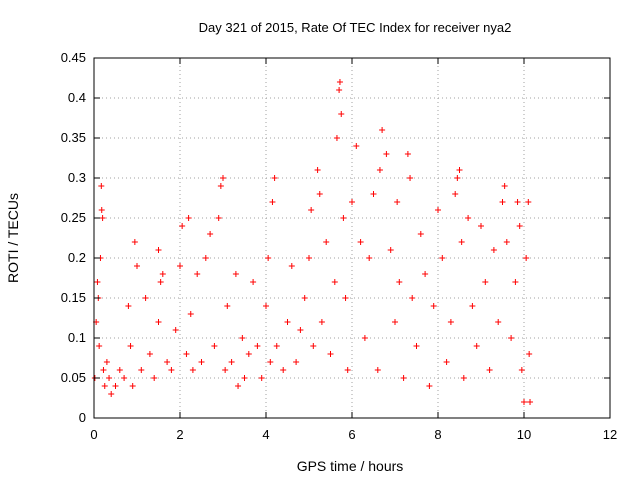  I want to click on y-tick-label: 0.35, so click(73, 137).